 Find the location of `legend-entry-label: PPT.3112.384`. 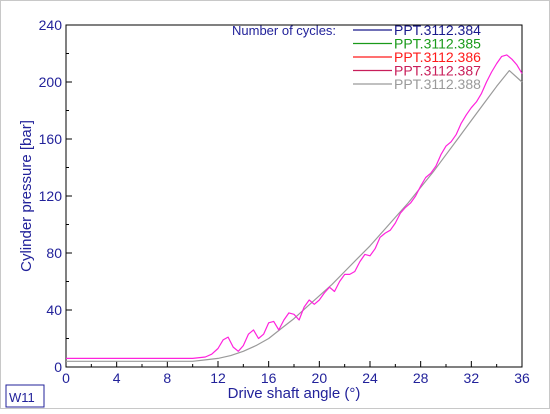

legend-entry-label: PPT.3112.384 is located at coordinates (437, 30).